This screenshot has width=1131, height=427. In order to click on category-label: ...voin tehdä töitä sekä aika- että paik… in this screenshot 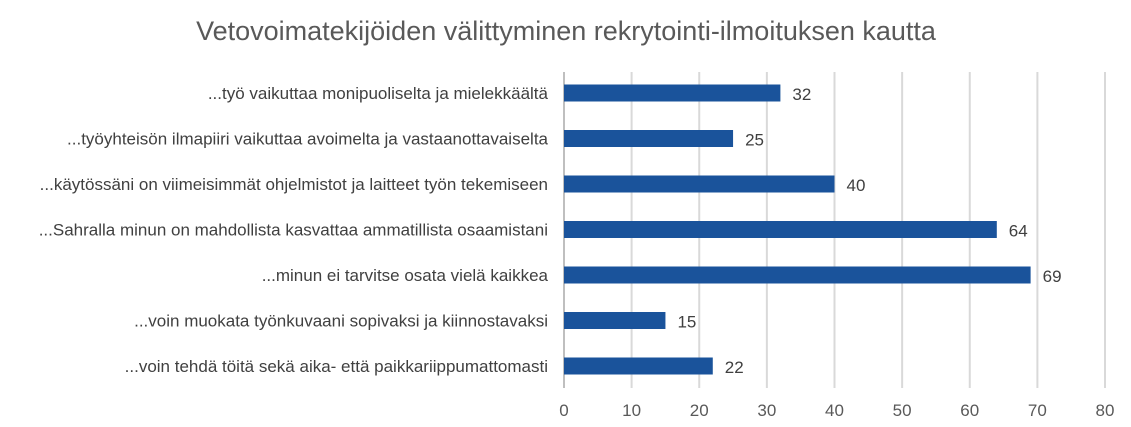, I will do `click(336, 366)`.